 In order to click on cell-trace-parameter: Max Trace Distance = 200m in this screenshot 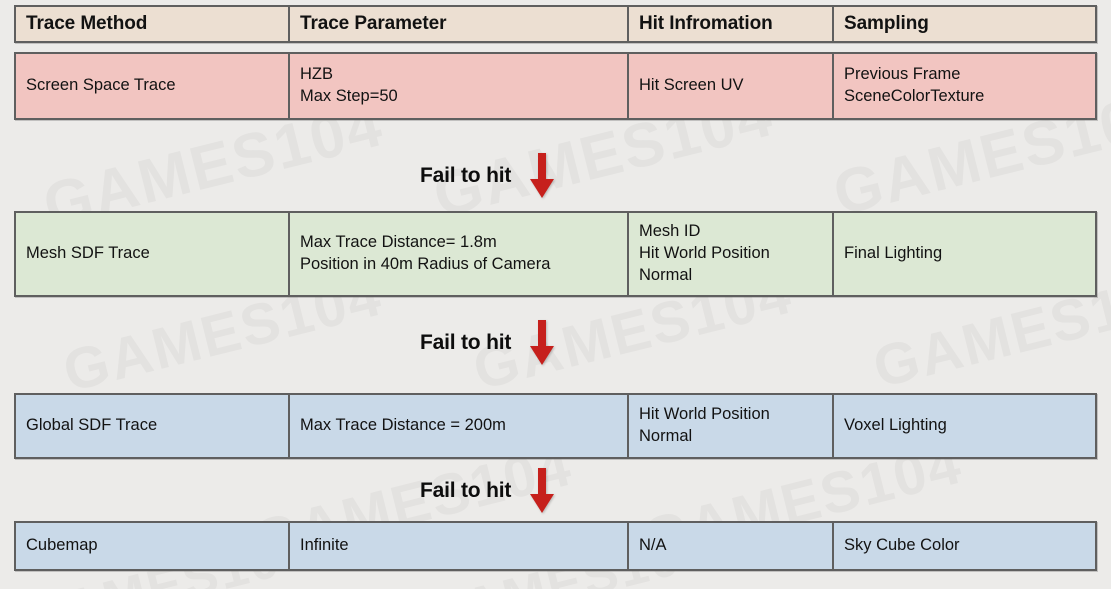, I will do `click(459, 426)`.